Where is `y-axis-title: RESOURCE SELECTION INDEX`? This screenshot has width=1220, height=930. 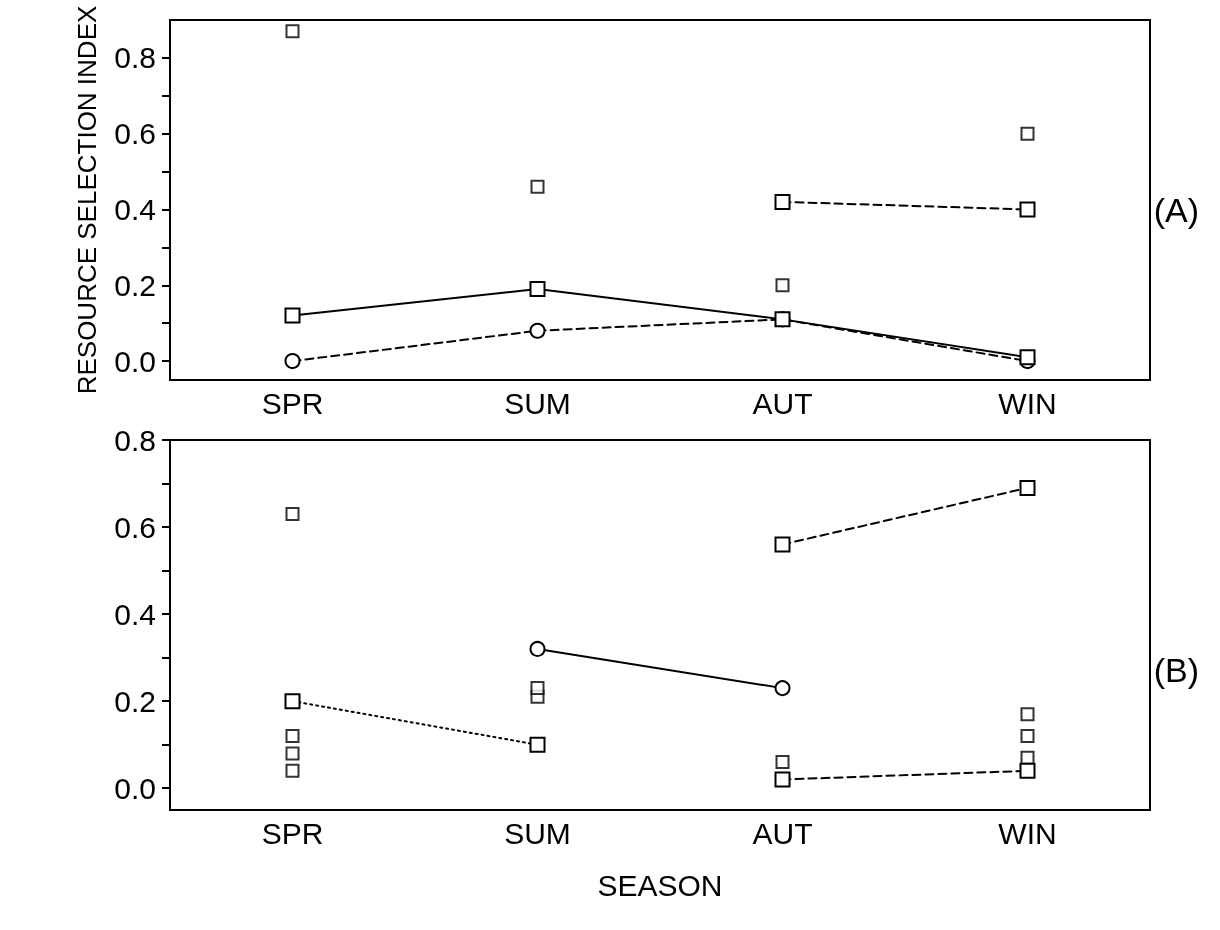 y-axis-title: RESOURCE SELECTION INDEX is located at coordinates (87, 200).